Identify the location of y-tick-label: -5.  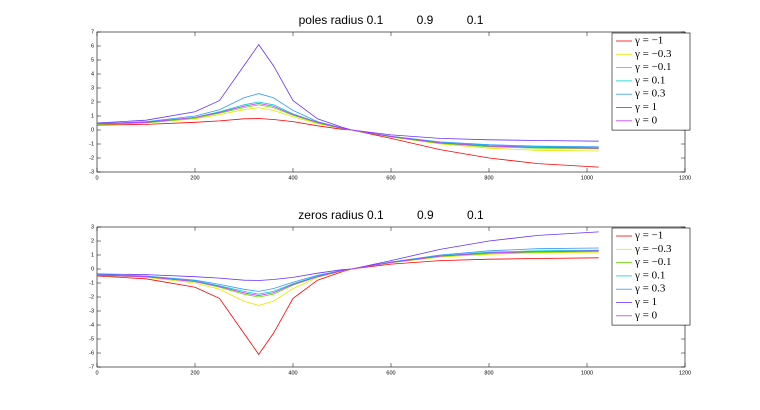
(91, 339).